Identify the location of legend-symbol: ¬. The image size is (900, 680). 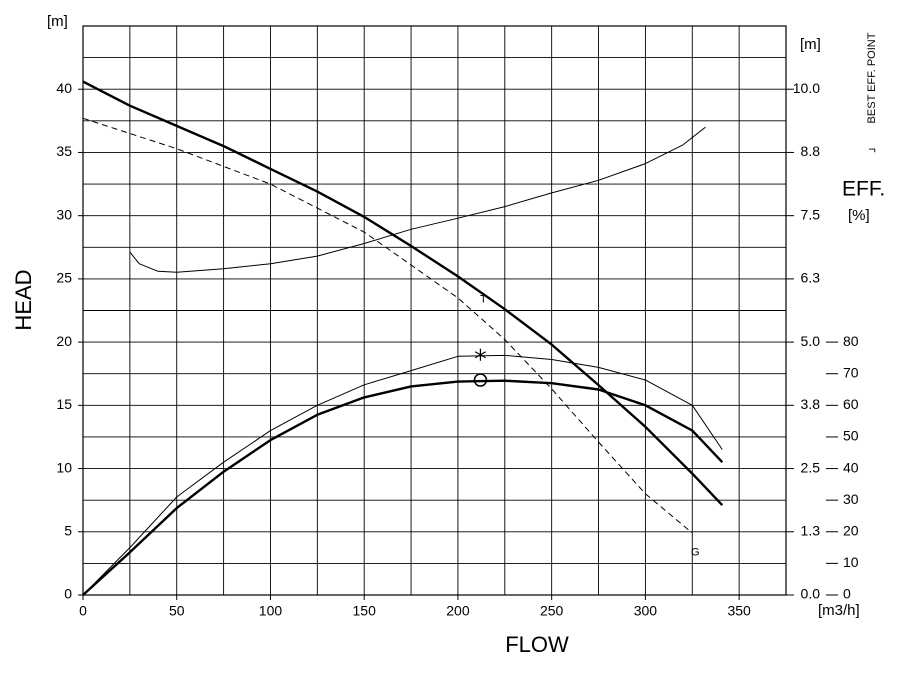
(872, 148).